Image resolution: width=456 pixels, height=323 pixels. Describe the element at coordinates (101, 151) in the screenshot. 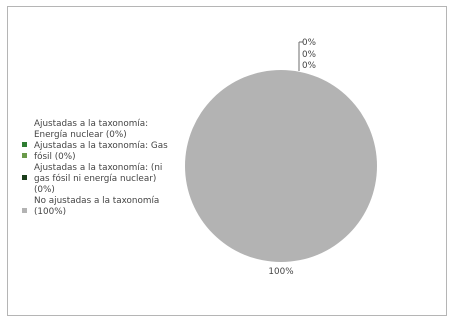

I see `legend-label-gas: Ajustadas a la taxonomía: Gas fósil (0%)` at that location.